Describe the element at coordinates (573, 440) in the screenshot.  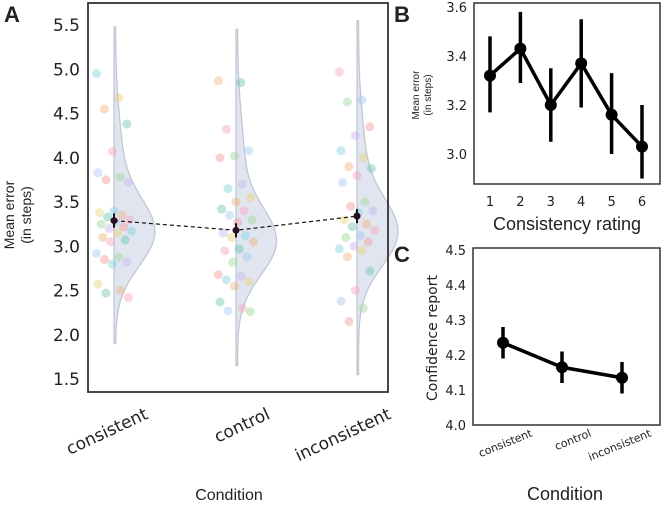
I see `x-tick-label: control` at that location.